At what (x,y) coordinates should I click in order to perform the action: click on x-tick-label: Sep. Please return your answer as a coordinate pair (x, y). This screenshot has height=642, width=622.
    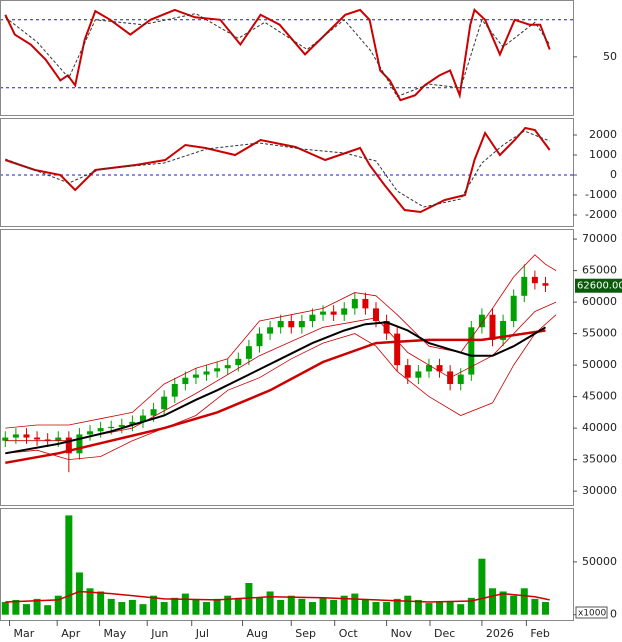
    Looking at the image, I should click on (305, 633).